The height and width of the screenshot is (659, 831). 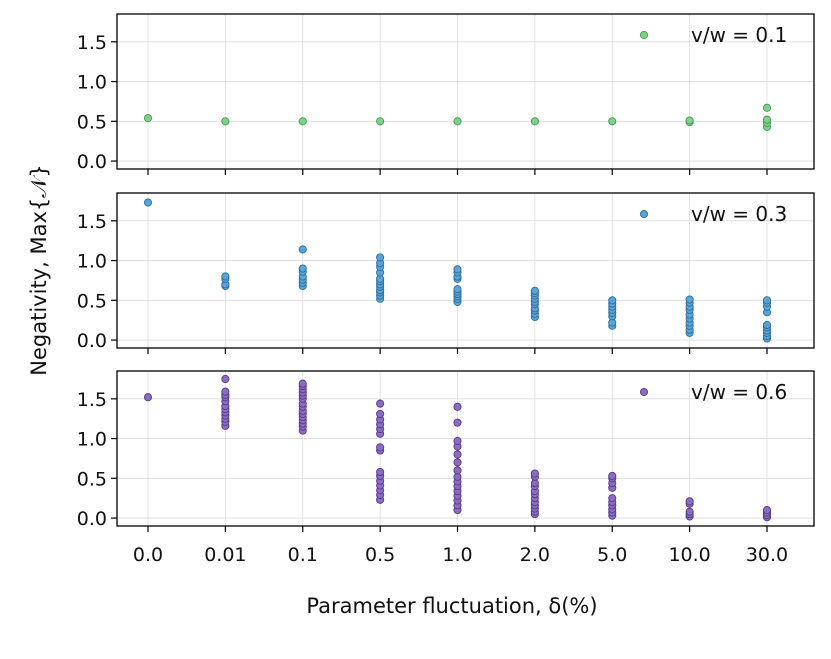 What do you see at coordinates (451, 606) in the screenshot?
I see `x-axis-label: Parameter fluctuation, δ(%)` at bounding box center [451, 606].